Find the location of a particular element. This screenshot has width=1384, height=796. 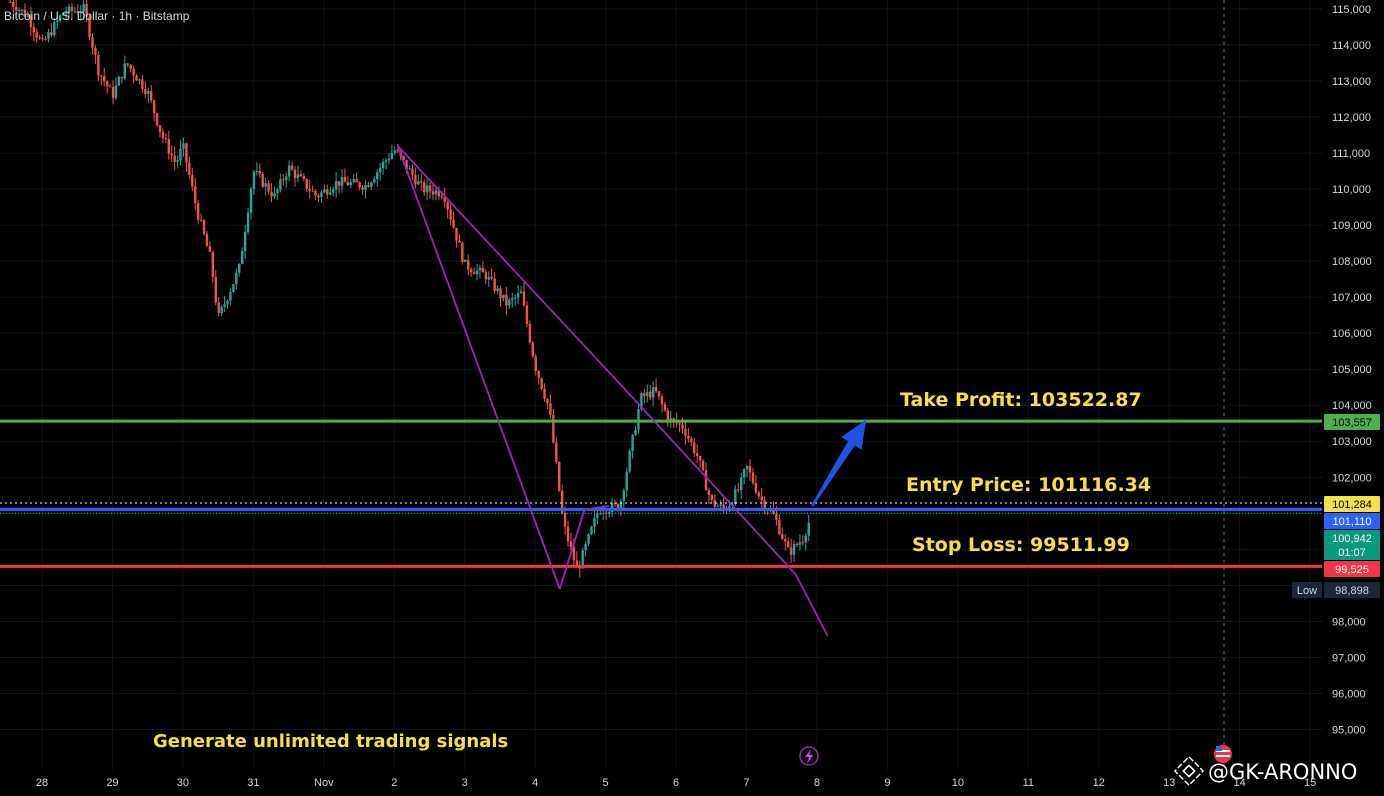

watermark-text: @GK-ARONNO is located at coordinates (1282, 772).